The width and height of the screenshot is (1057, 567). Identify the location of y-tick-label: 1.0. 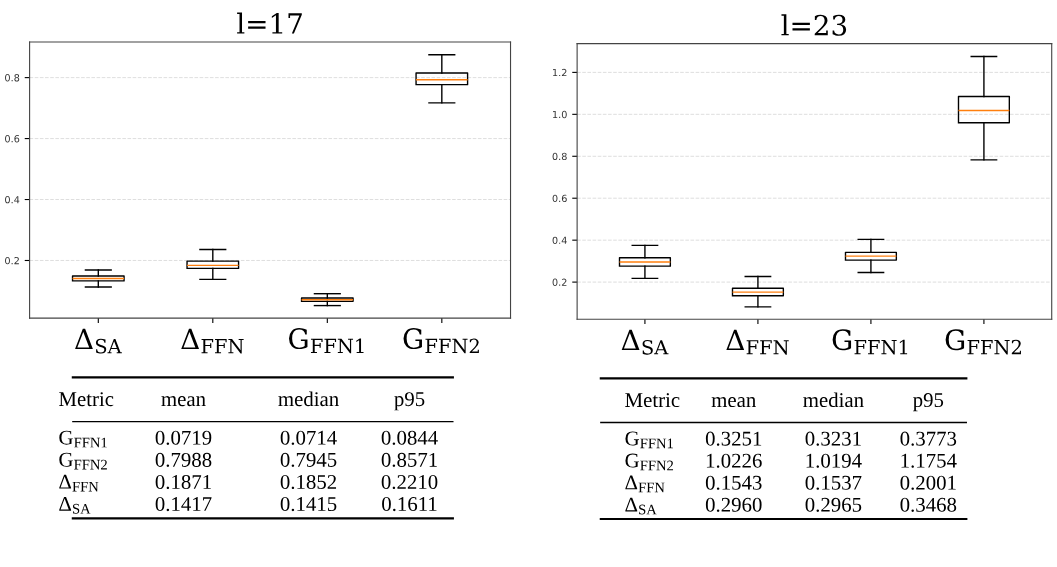
(560, 114).